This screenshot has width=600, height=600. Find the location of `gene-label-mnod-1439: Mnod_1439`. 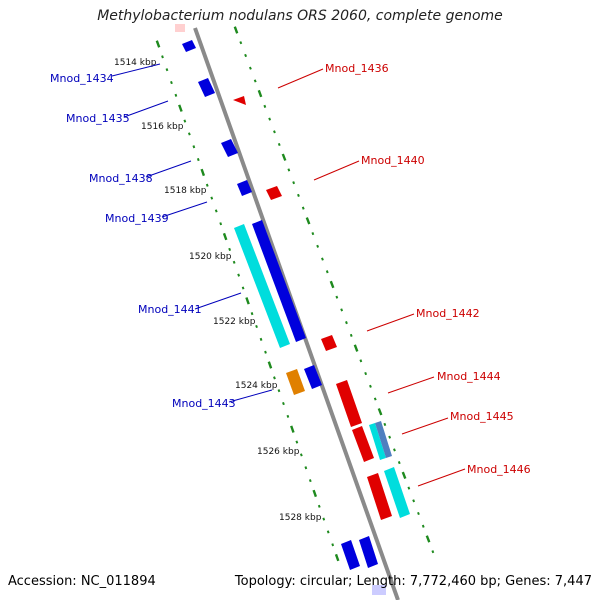

gene-label-mnod-1439: Mnod_1439 is located at coordinates (137, 218).